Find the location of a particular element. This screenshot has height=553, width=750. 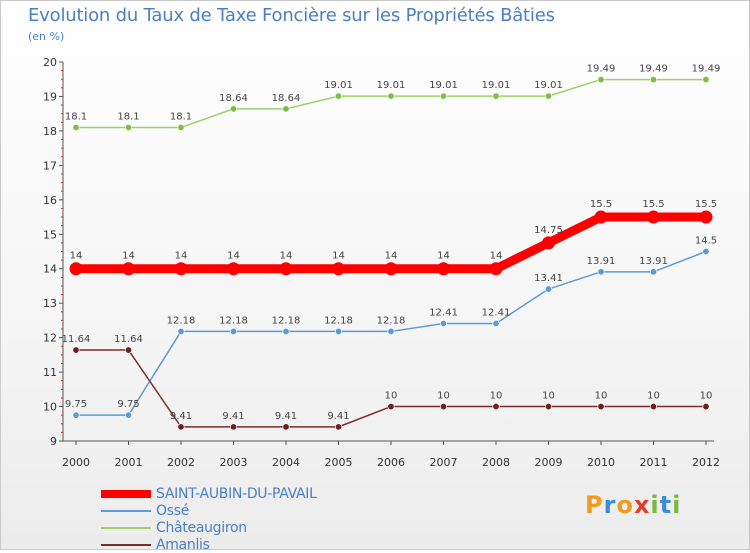

point-chateaugiron-2012 is located at coordinates (706, 80).